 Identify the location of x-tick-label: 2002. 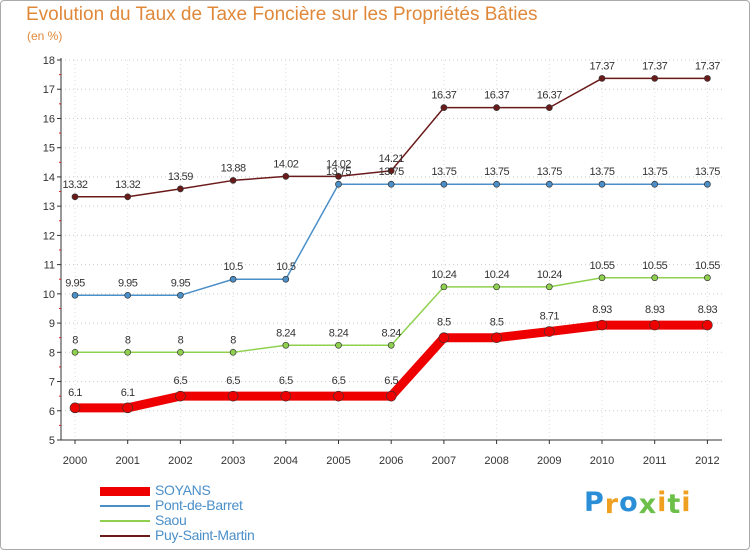
(180, 461).